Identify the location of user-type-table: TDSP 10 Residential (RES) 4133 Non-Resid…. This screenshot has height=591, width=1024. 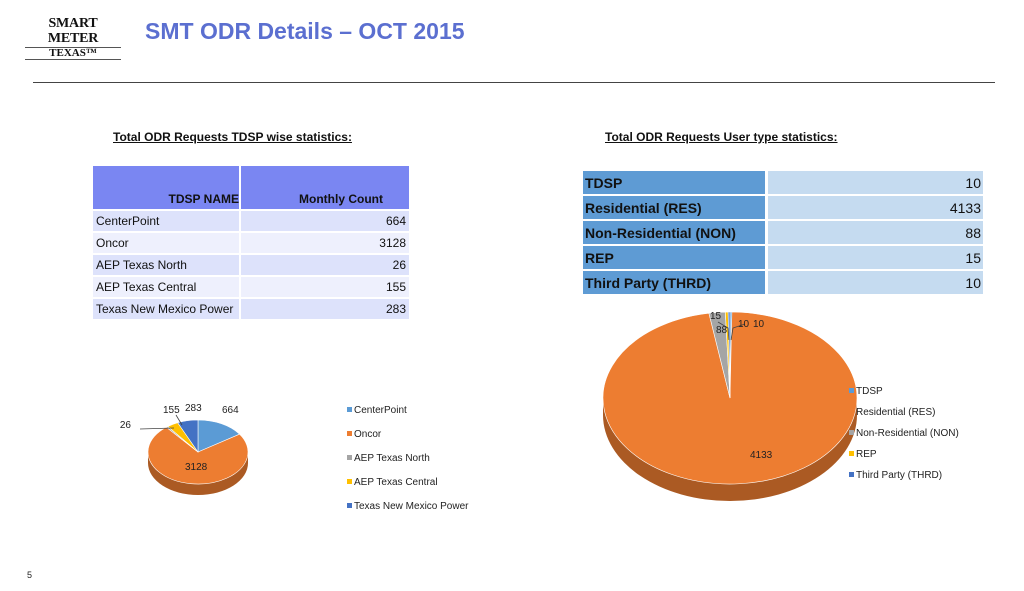
(783, 233).